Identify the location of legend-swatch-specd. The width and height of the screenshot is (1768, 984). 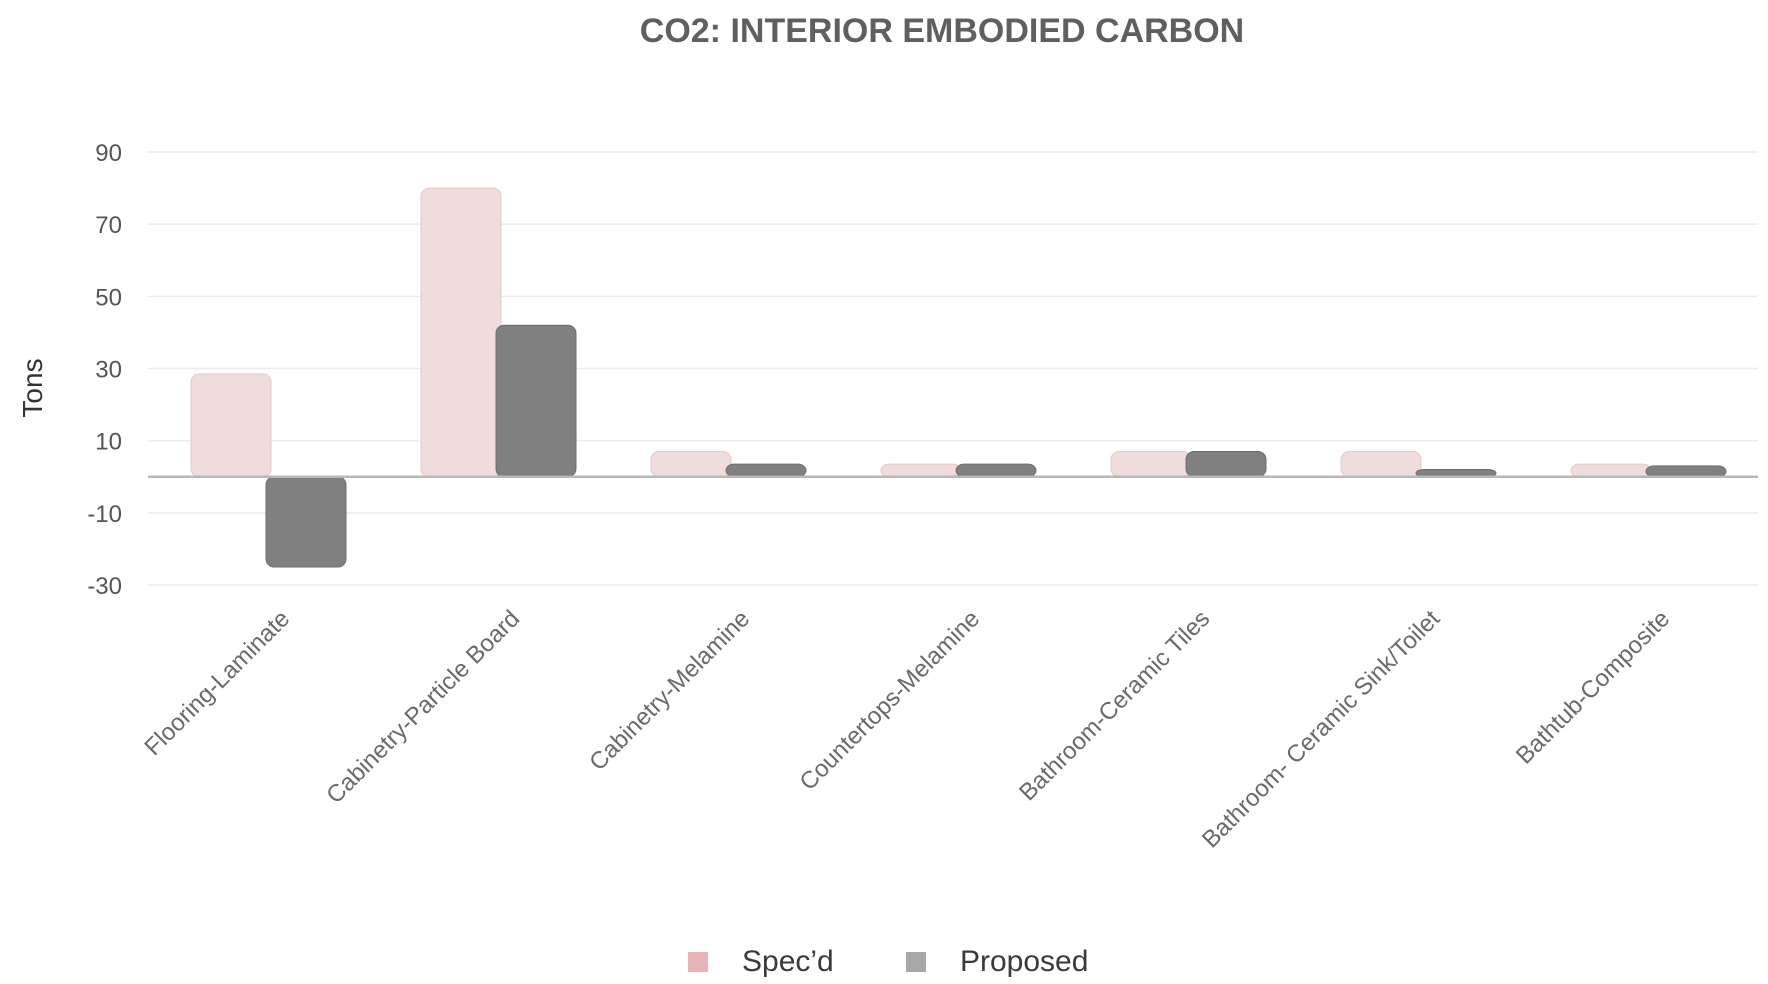
(698, 962).